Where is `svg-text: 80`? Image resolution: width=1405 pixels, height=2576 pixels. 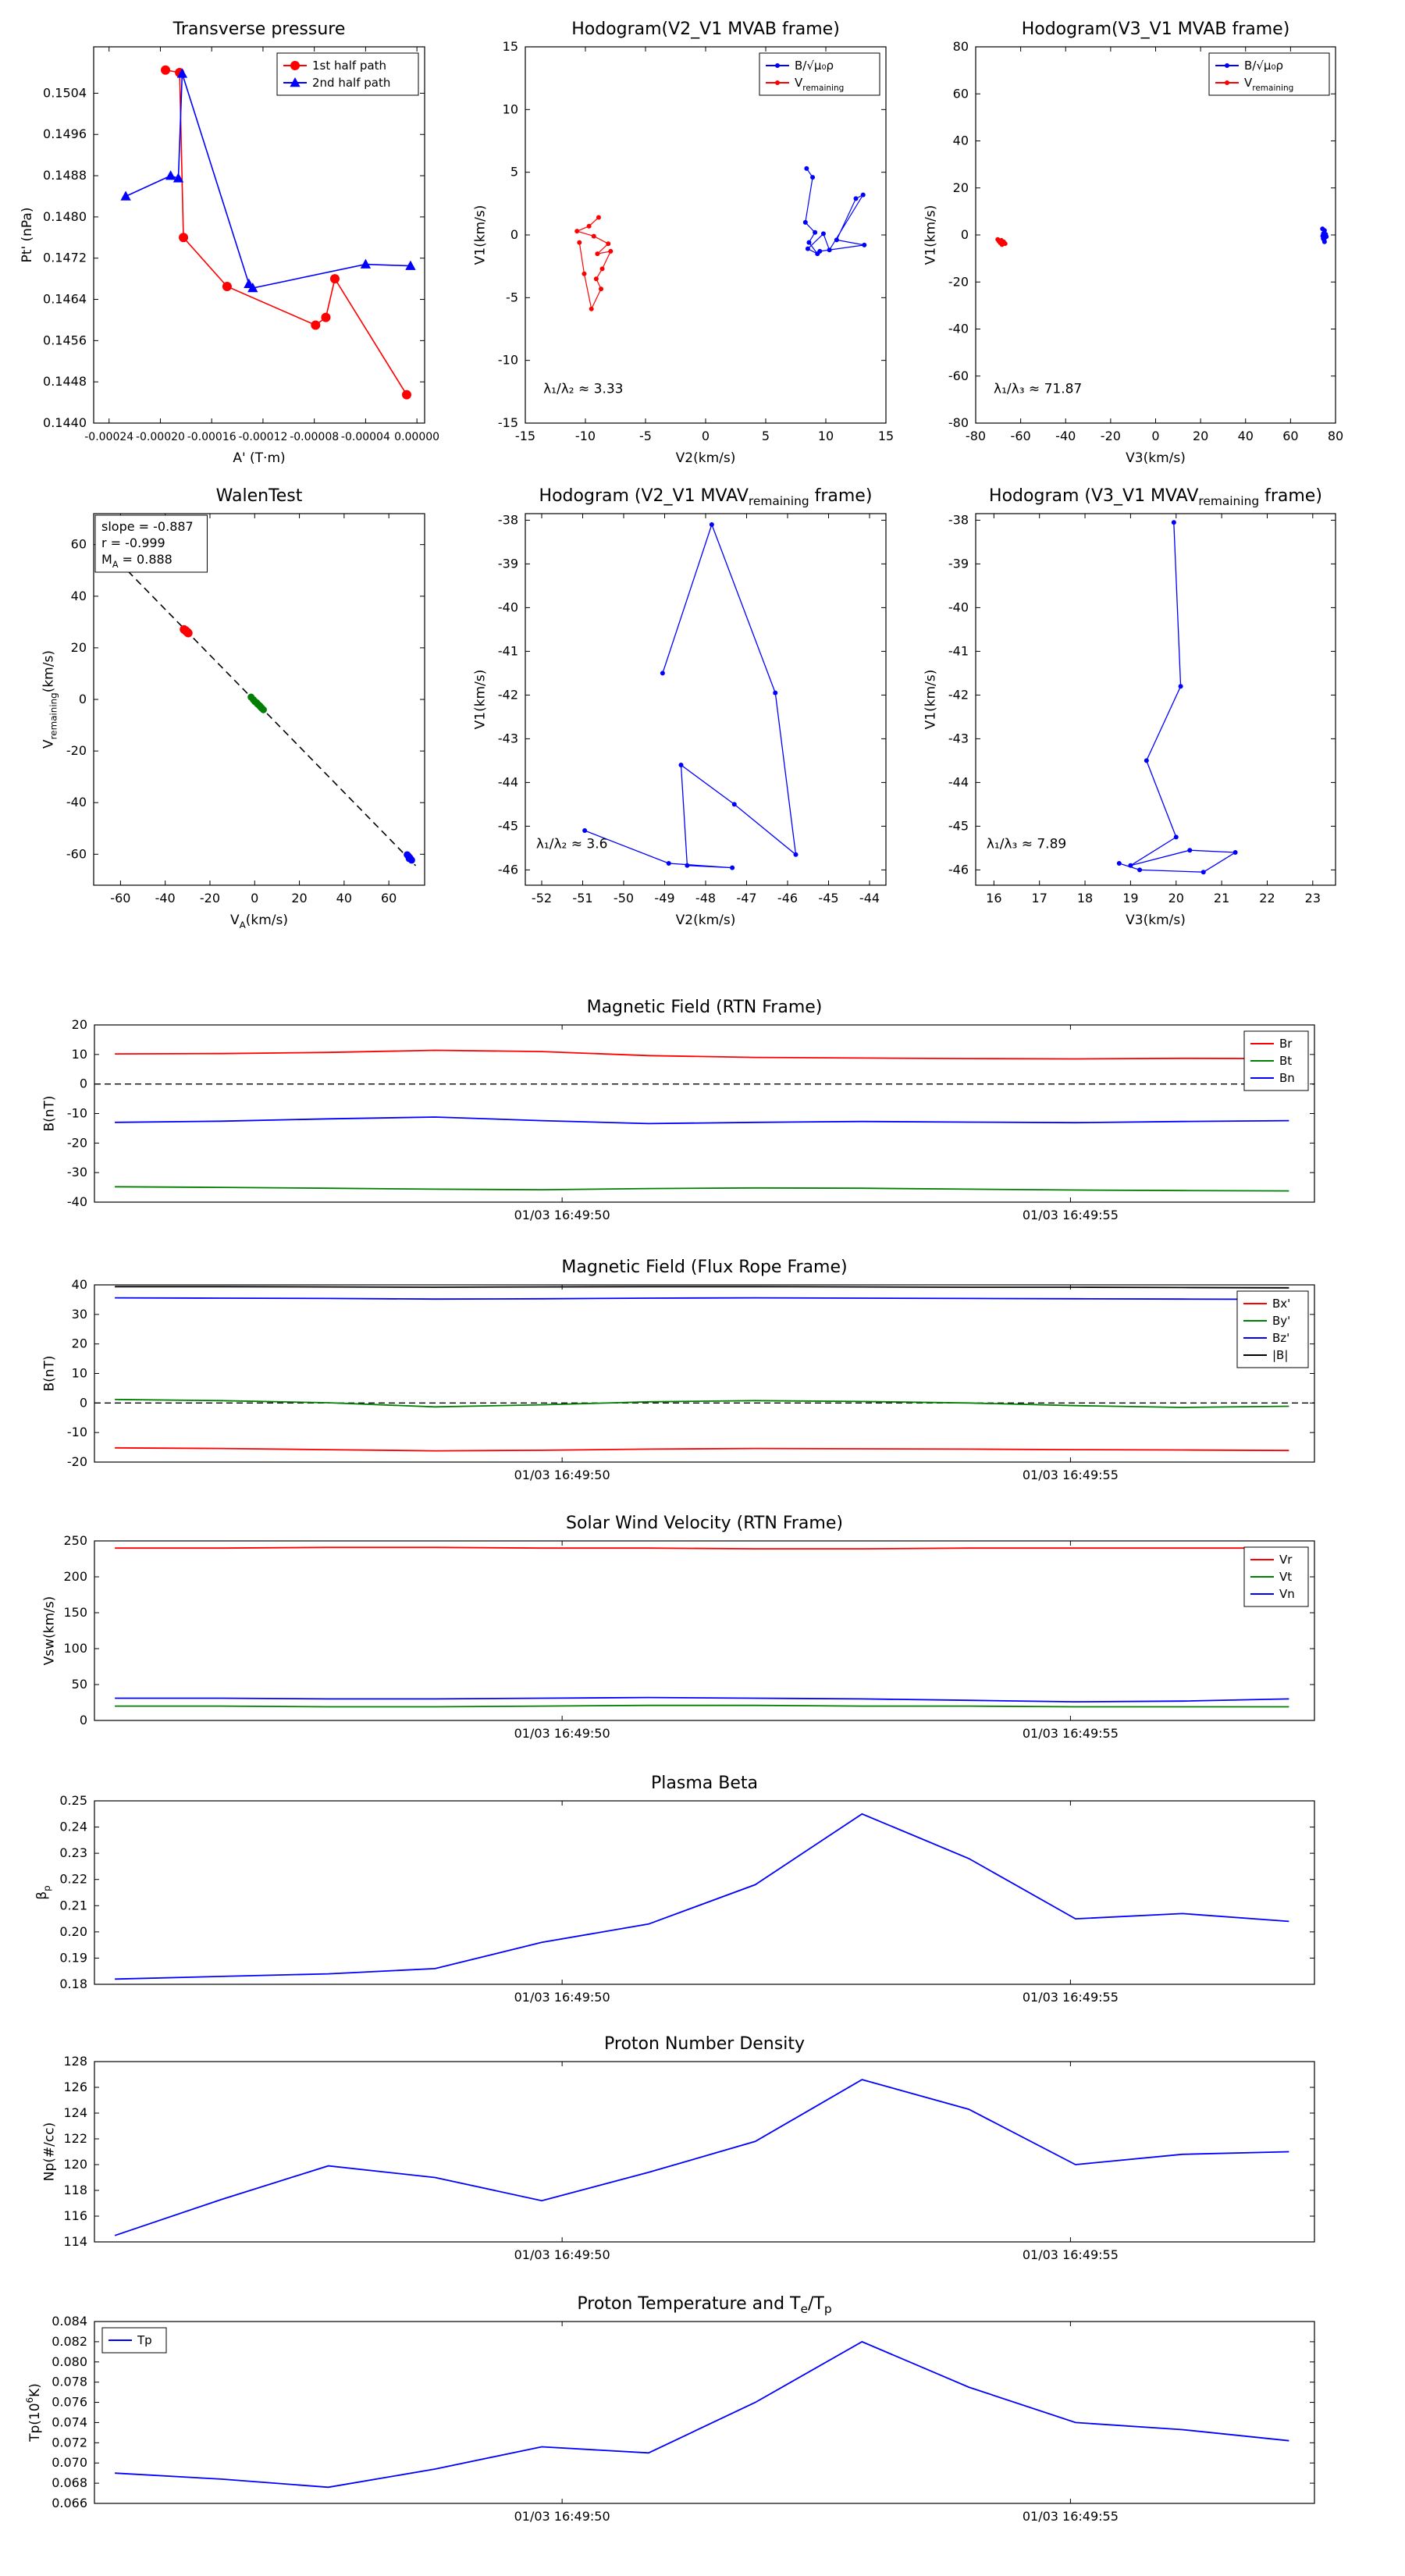 svg-text: 80 is located at coordinates (961, 46).